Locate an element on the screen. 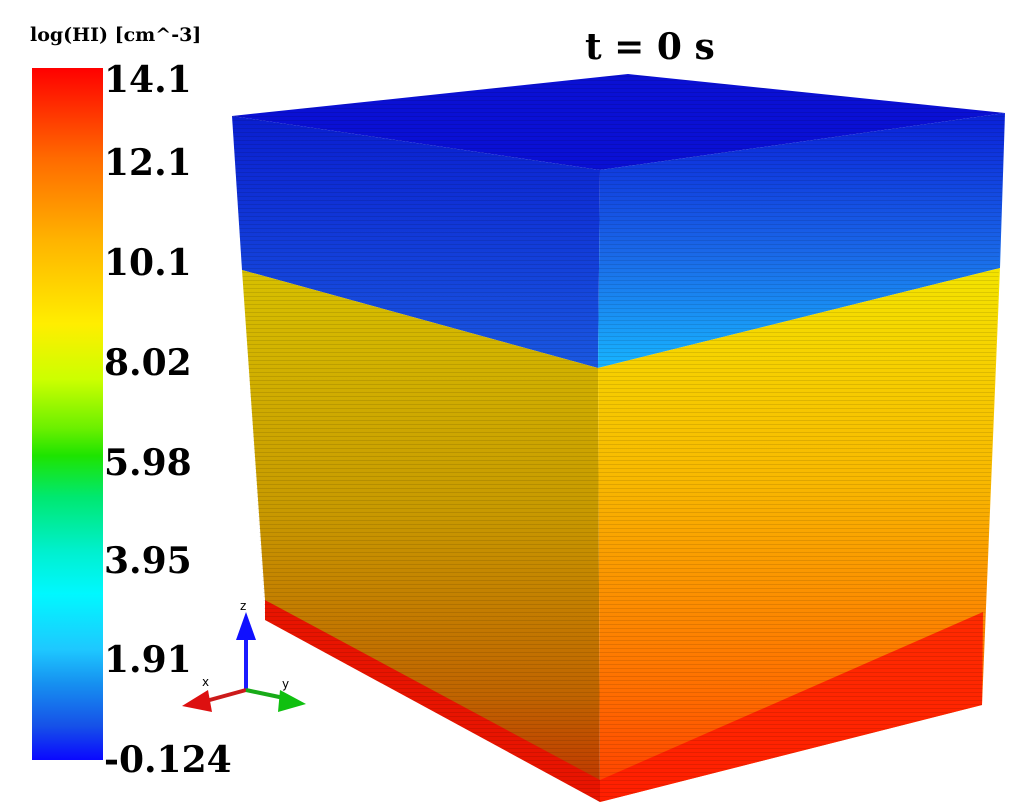 Image resolution: width=1014 pixels, height=812 pixels. x-axis-label: x is located at coordinates (205, 682).